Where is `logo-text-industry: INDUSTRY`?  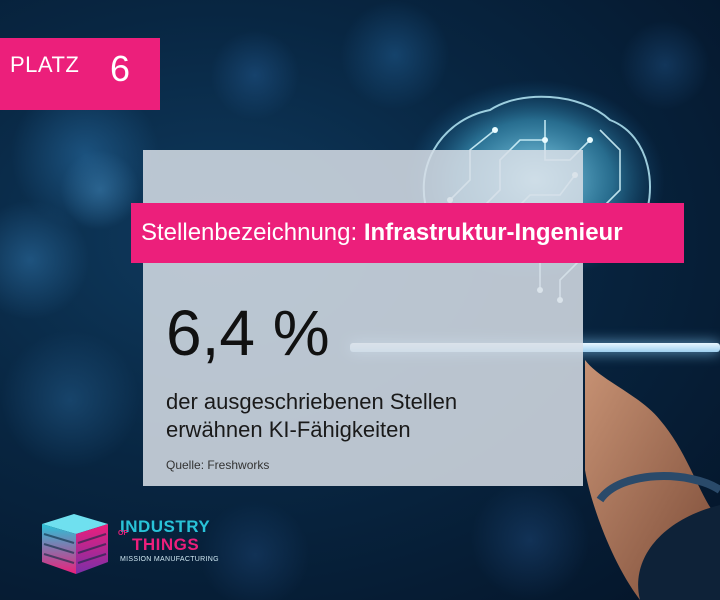
logo-text-industry: INDUSTRY is located at coordinates (165, 526).